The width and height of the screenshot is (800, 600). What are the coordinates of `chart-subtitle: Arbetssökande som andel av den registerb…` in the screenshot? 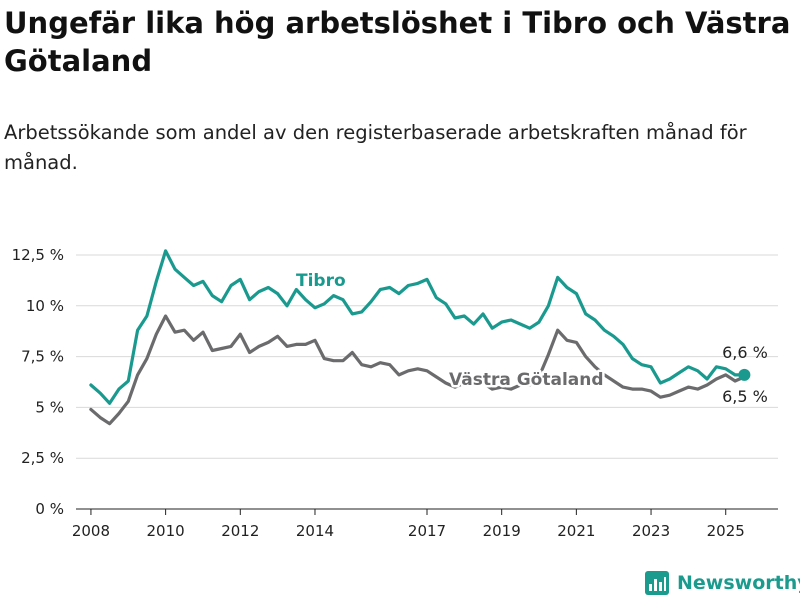 It's located at (375, 147).